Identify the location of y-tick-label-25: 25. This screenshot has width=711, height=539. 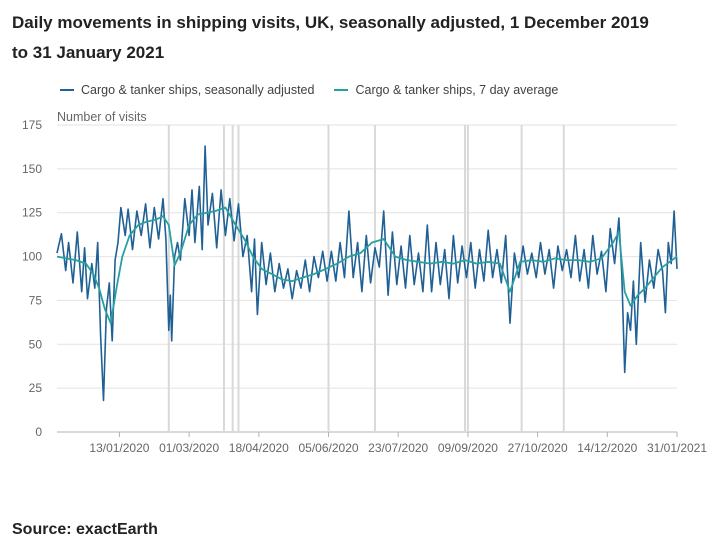
(36, 388).